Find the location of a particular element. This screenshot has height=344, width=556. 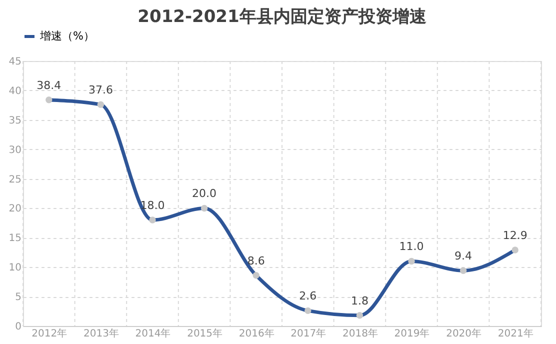

x-tick-label: 2019年 is located at coordinates (412, 334).